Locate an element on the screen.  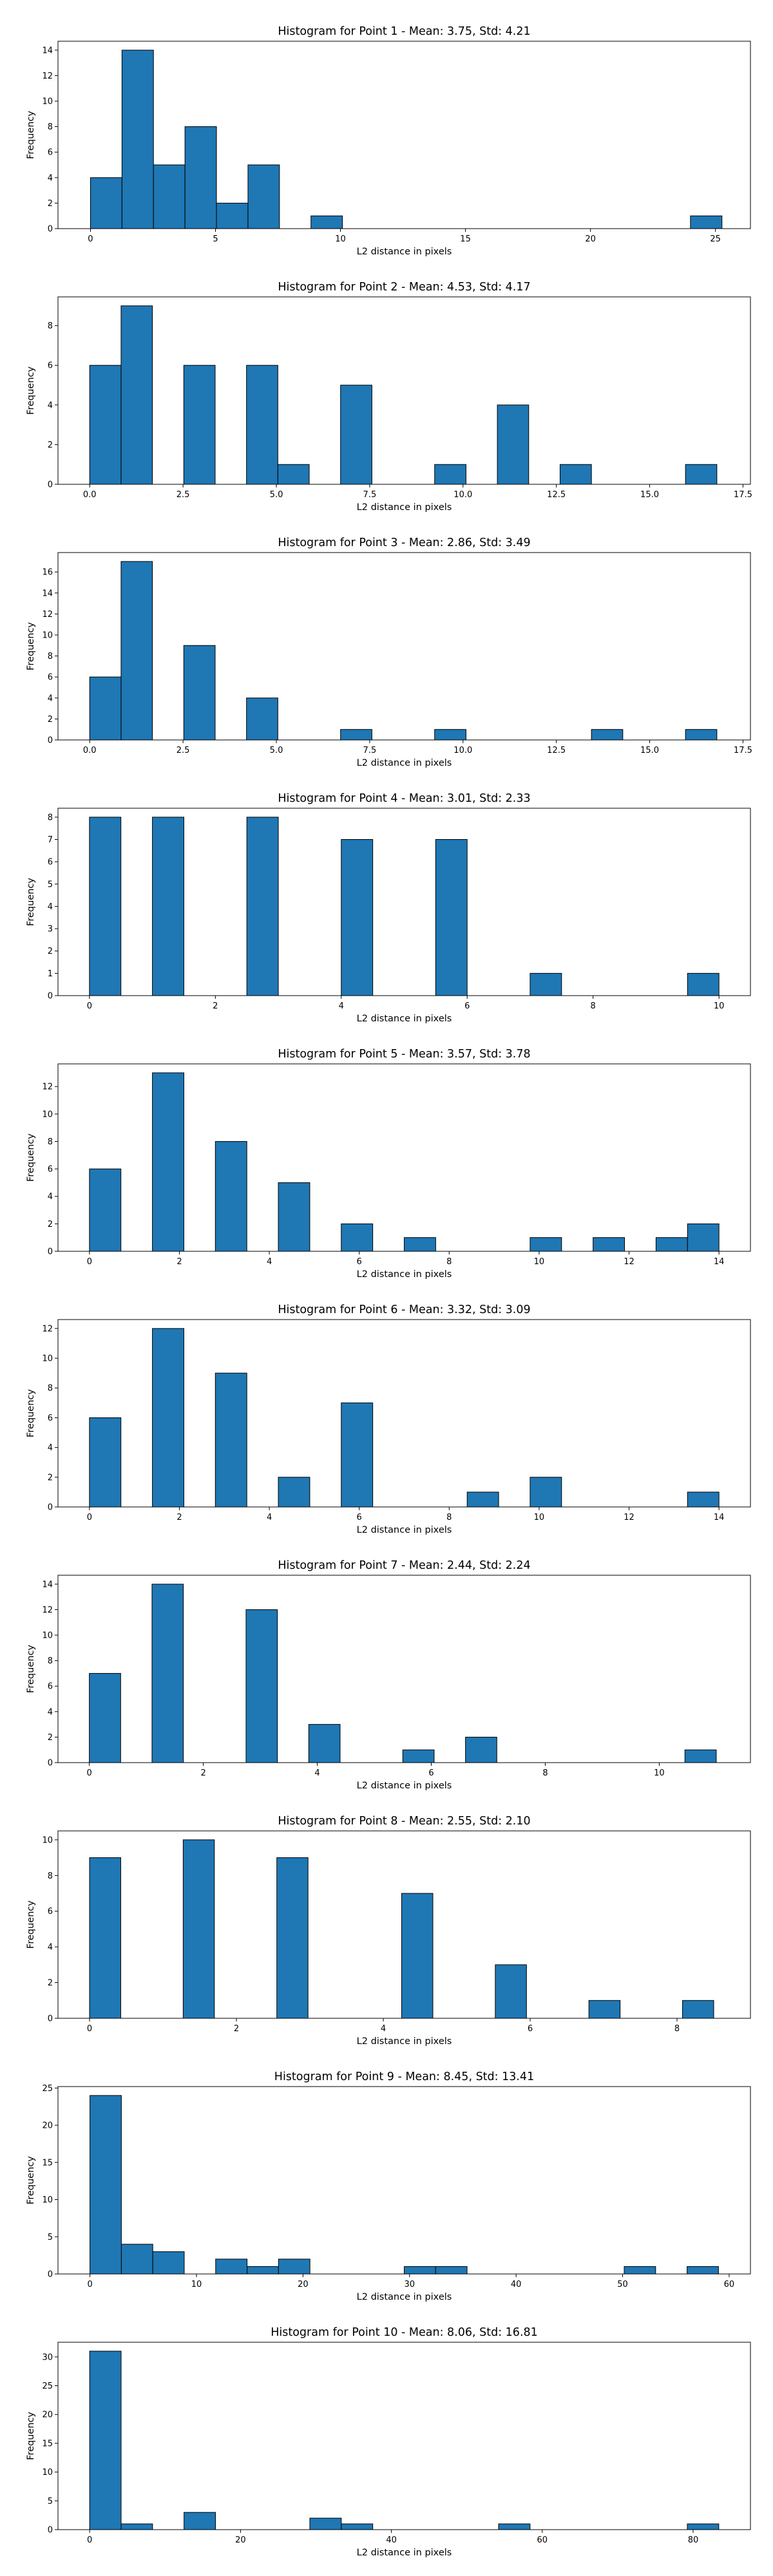
x-tick-label: 17.5 is located at coordinates (743, 495).